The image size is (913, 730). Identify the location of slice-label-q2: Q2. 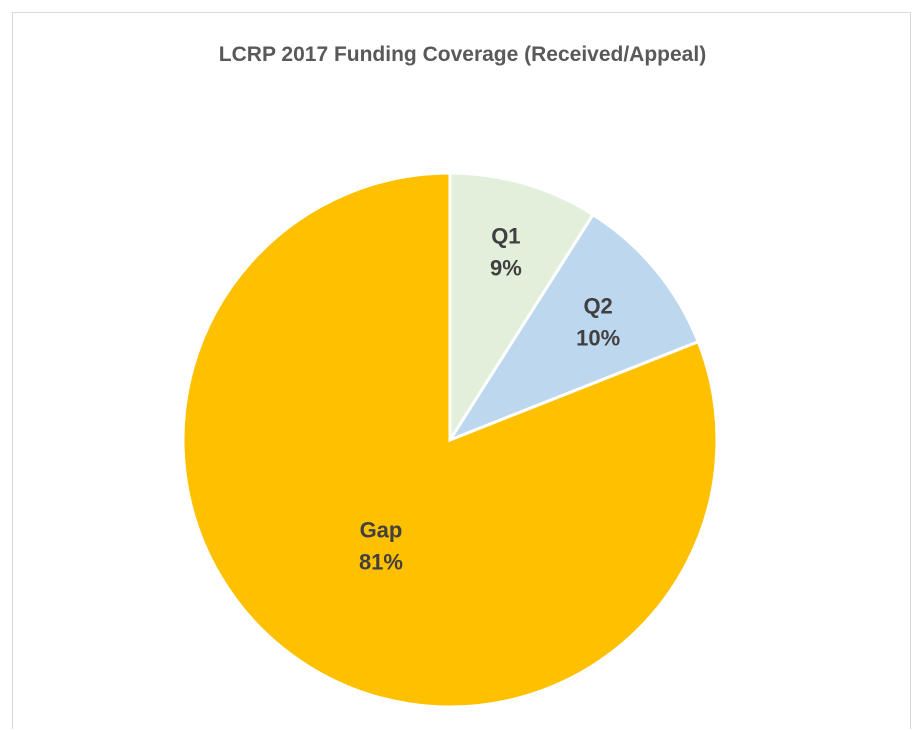
(597, 305).